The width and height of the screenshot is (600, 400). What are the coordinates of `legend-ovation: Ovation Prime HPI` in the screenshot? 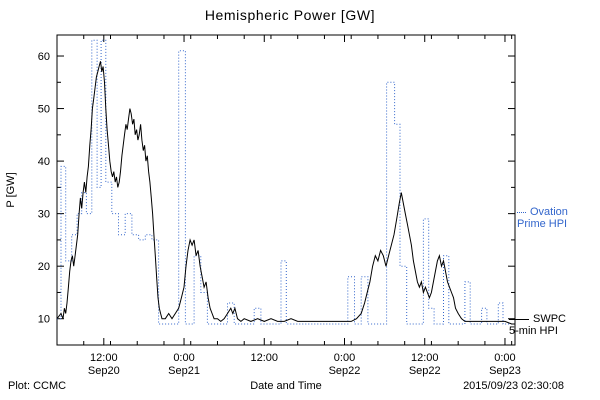 It's located at (542, 218).